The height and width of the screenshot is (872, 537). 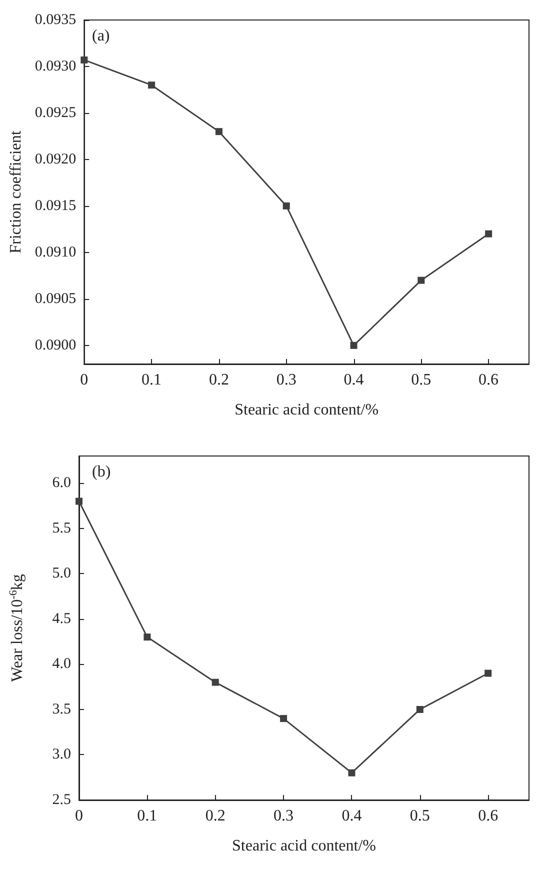 What do you see at coordinates (61, 800) in the screenshot?
I see `y-tick-label: 2.5` at bounding box center [61, 800].